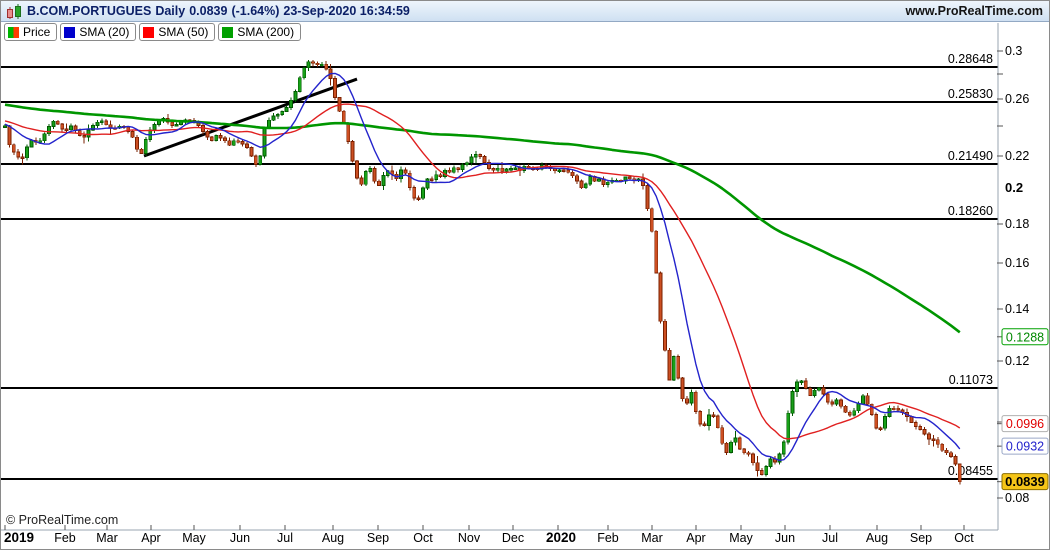  I want to click on price-change: (-1.64%), so click(255, 11).